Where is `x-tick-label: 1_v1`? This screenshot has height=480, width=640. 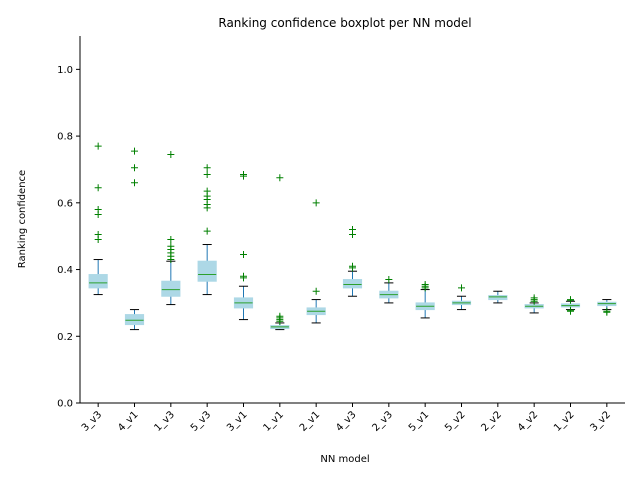 x-tick-label: 1_v1 is located at coordinates (273, 421).